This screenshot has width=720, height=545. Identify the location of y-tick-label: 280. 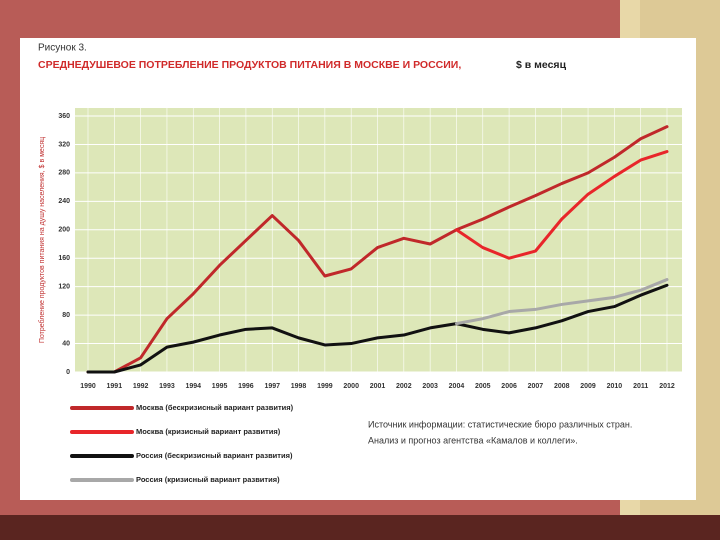
(64, 173).